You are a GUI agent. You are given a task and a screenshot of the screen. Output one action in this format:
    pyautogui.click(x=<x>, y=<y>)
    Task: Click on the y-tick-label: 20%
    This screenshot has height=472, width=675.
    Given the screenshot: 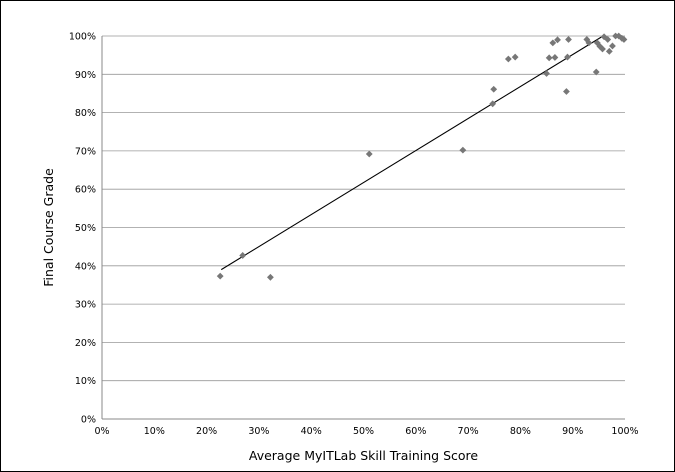 What is the action you would take?
    pyautogui.click(x=85, y=343)
    